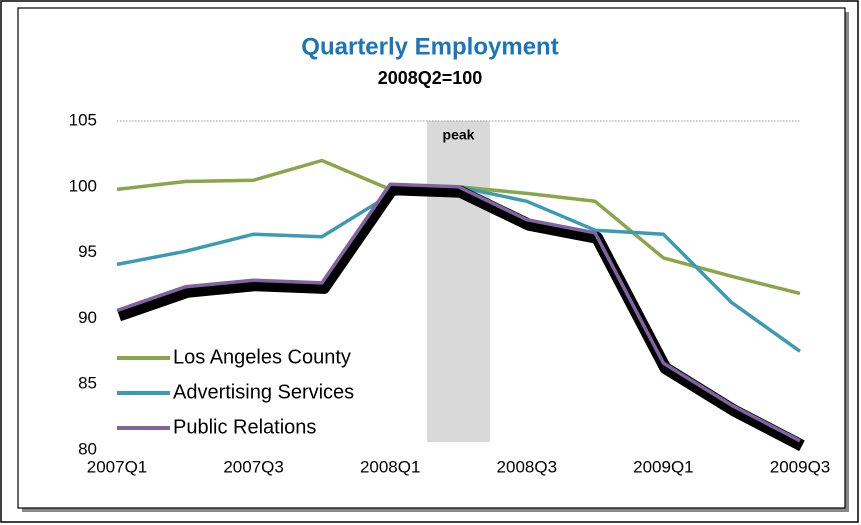 The image size is (861, 525). I want to click on y-tick-label: 90, so click(87, 317).